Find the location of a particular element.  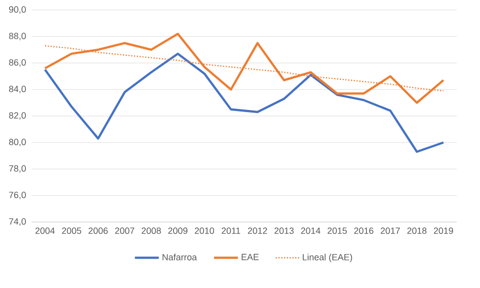

x-tick-label: 2005 is located at coordinates (72, 231).